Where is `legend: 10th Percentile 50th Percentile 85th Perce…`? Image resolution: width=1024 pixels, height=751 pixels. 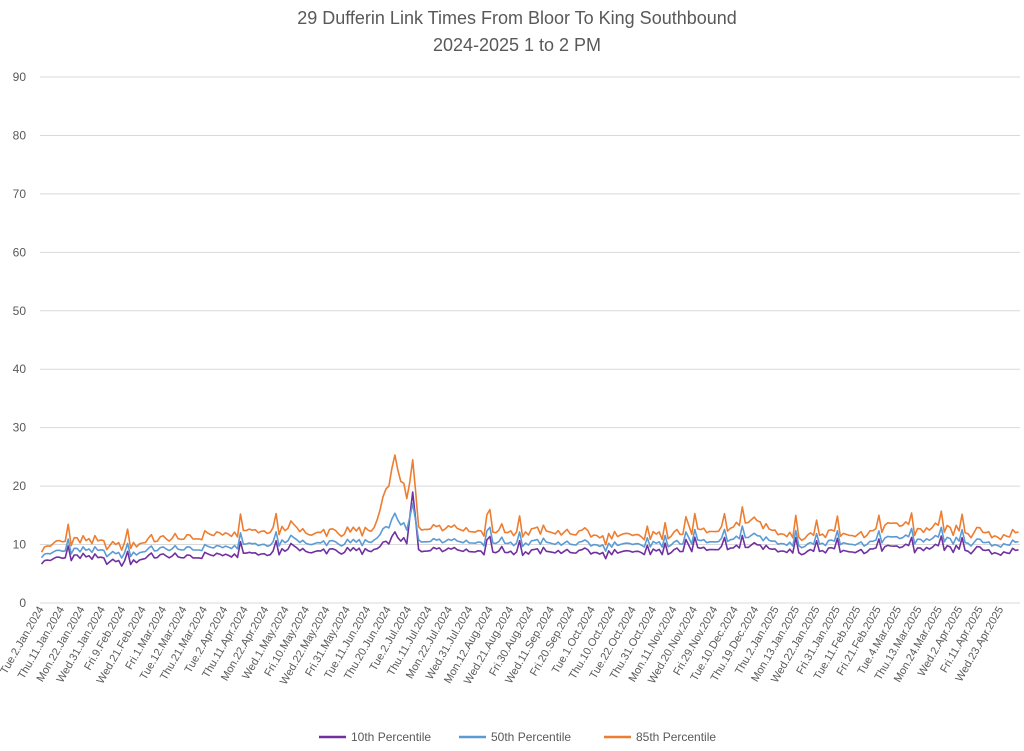
legend: 10th Percentile 50th Percentile 85th Perce… is located at coordinates (517, 737).